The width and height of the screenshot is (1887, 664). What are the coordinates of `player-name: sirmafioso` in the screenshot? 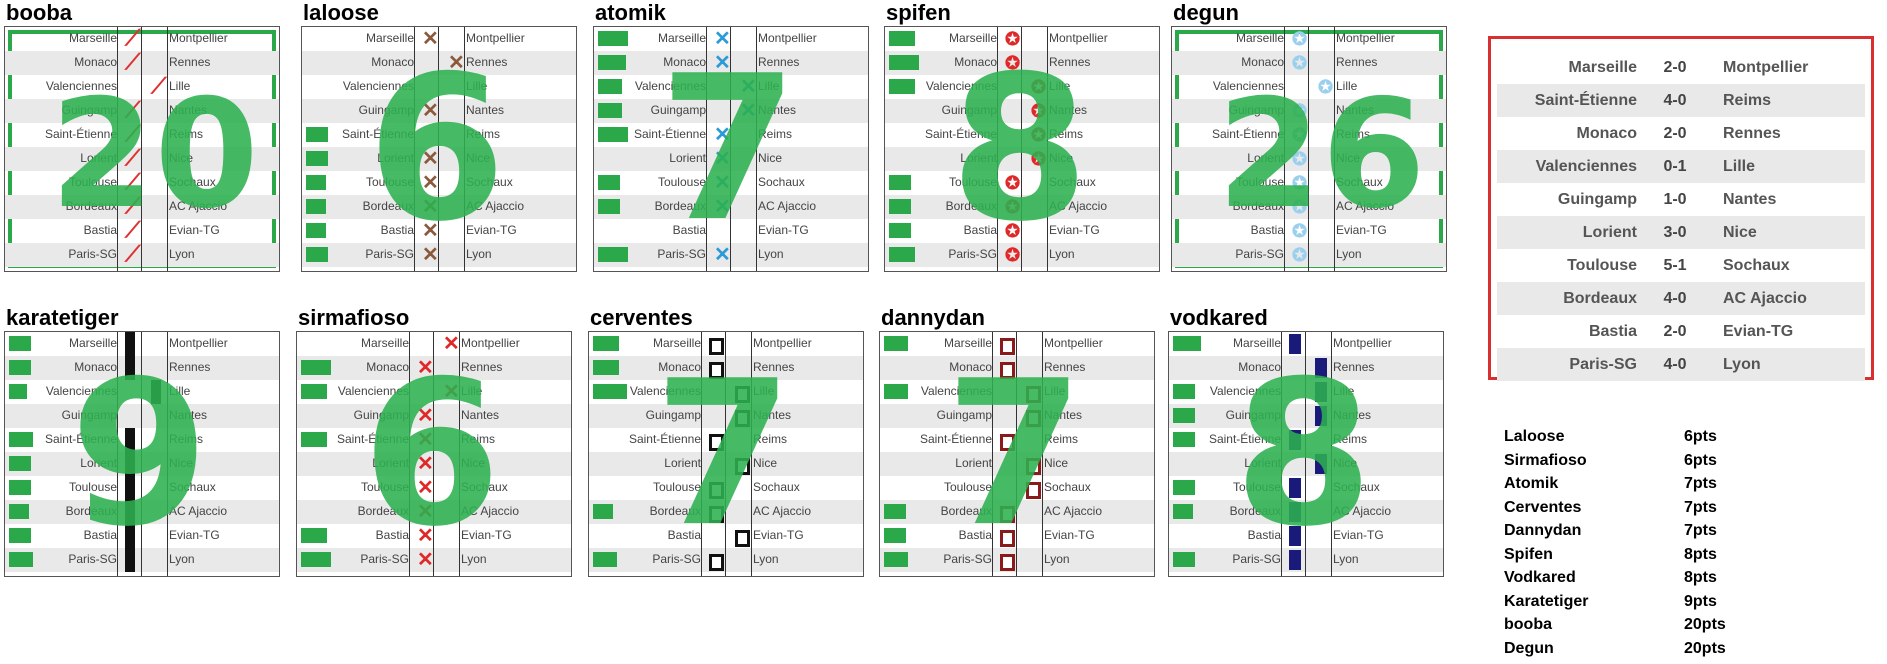 It's located at (354, 317).